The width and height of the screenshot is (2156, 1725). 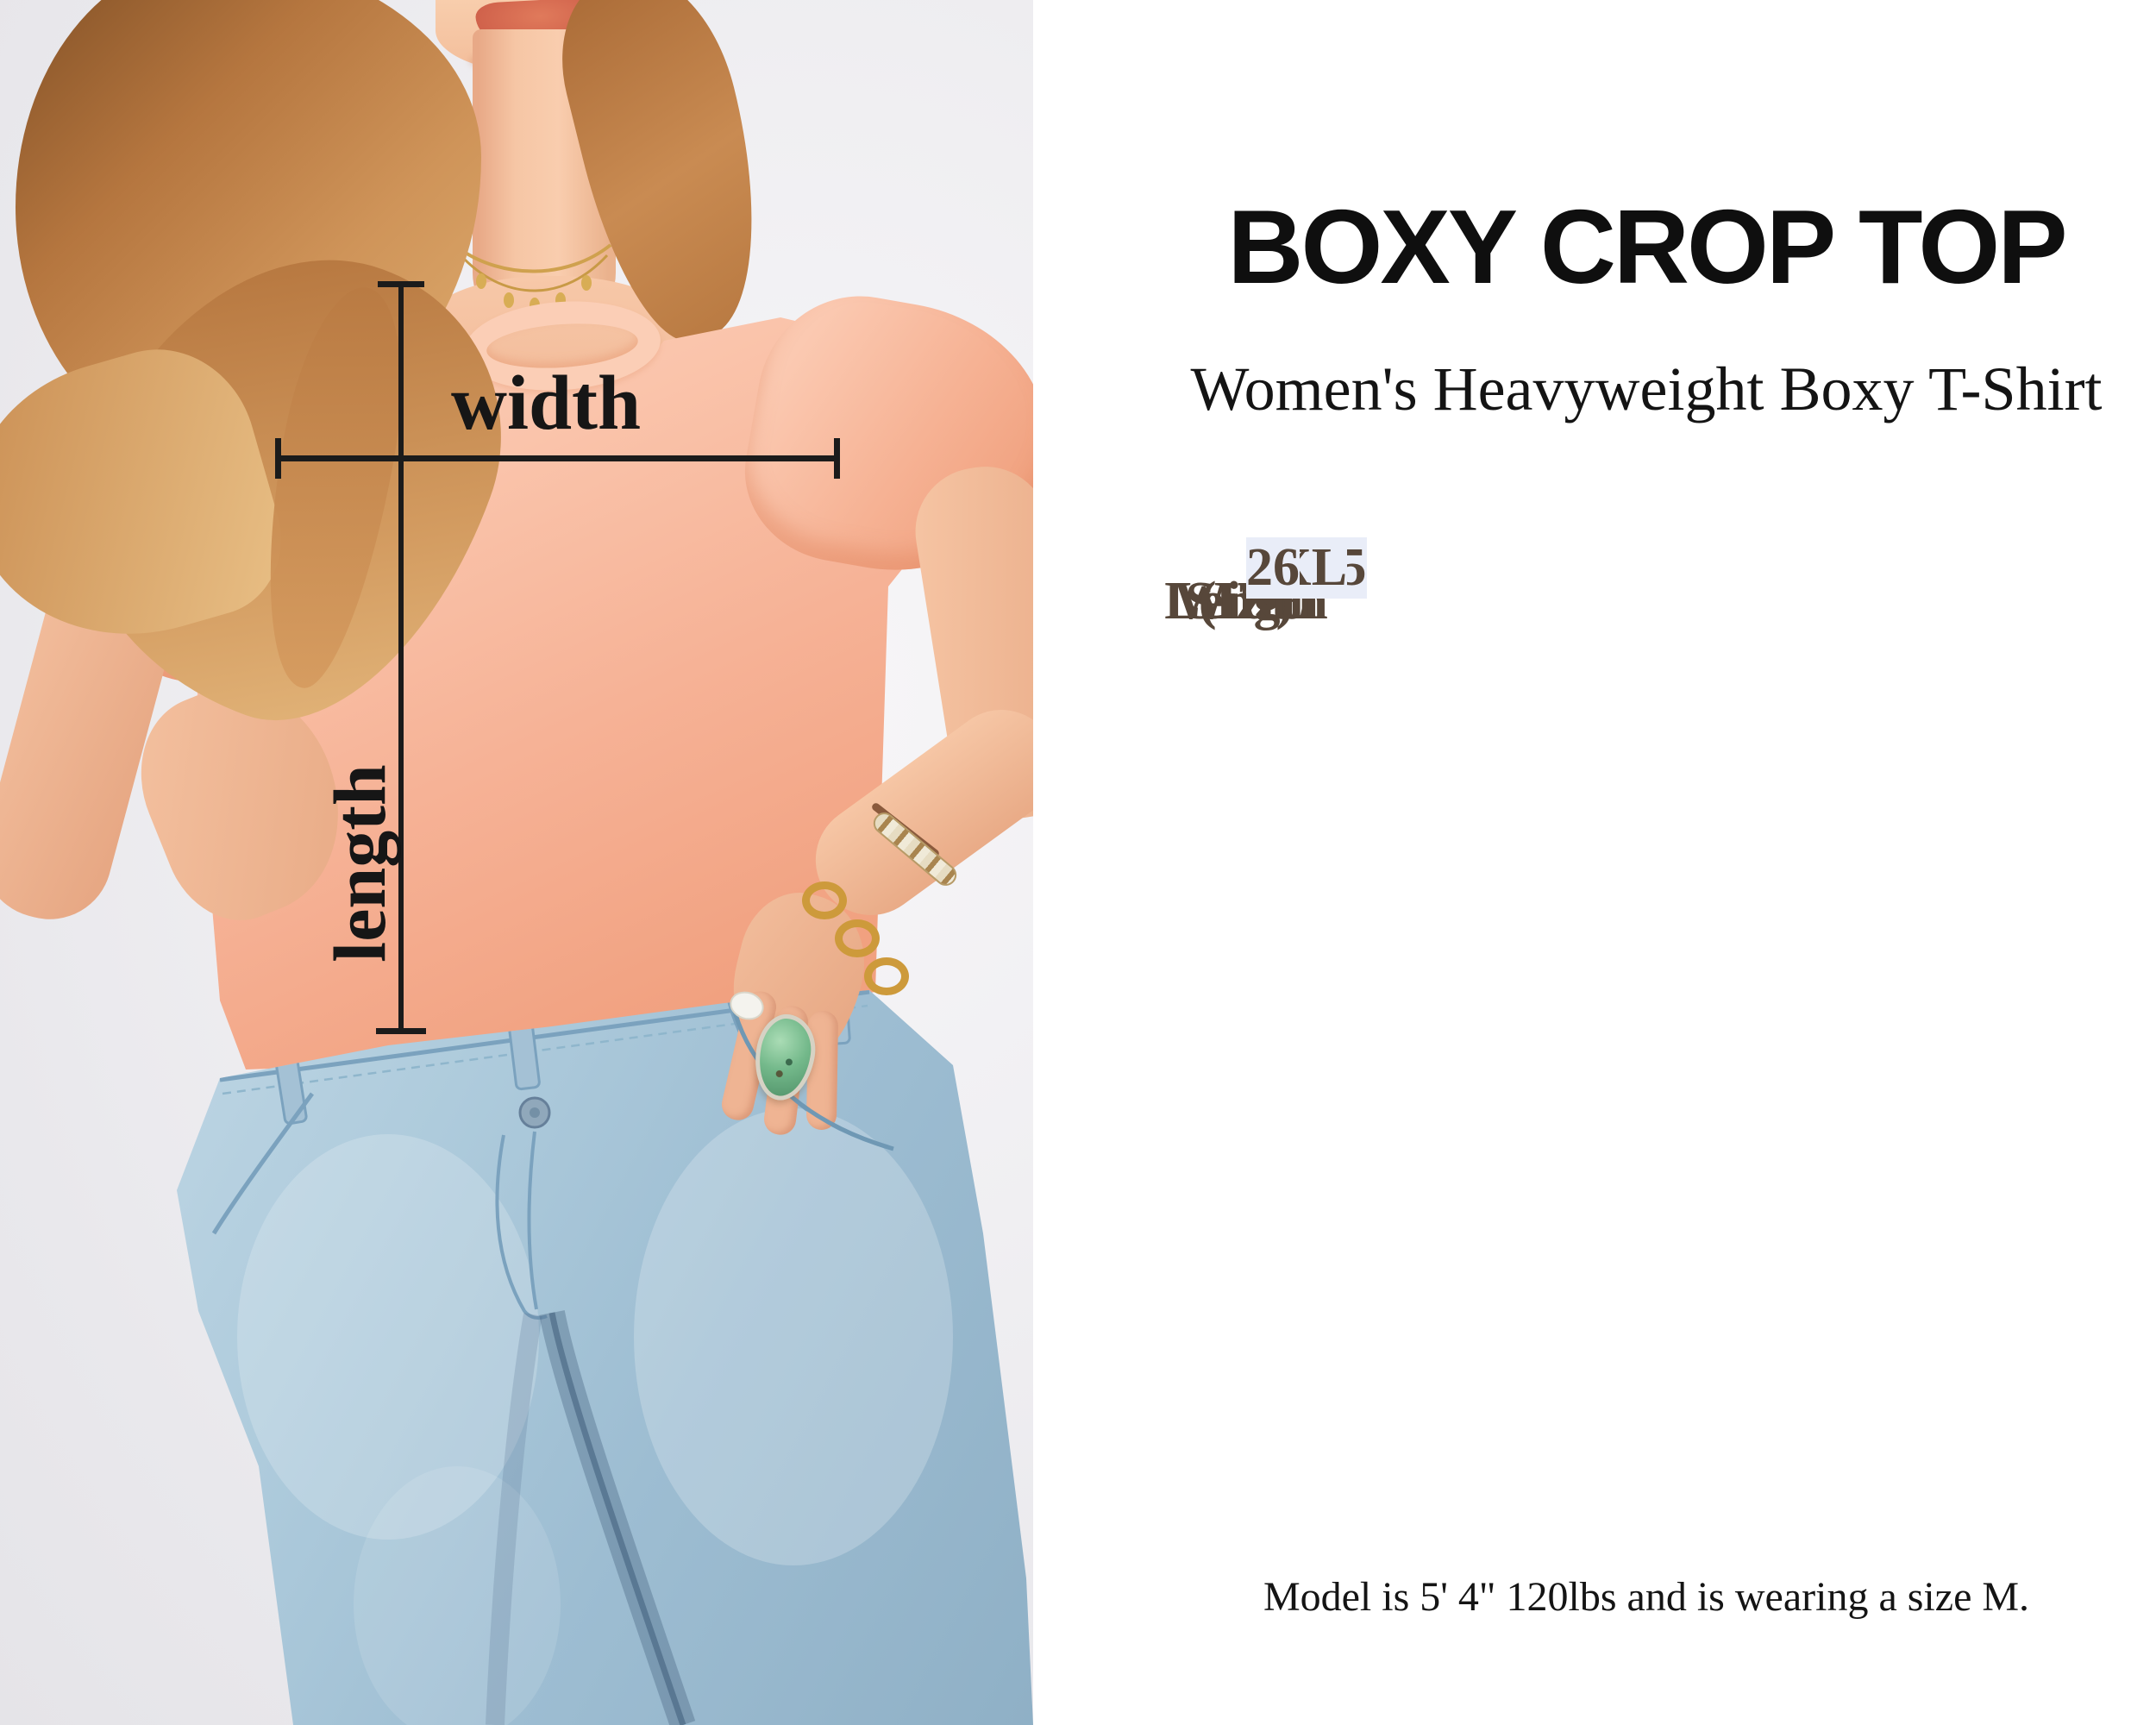 What do you see at coordinates (401, 1031) in the screenshot?
I see `length-measure-bottom-tick` at bounding box center [401, 1031].